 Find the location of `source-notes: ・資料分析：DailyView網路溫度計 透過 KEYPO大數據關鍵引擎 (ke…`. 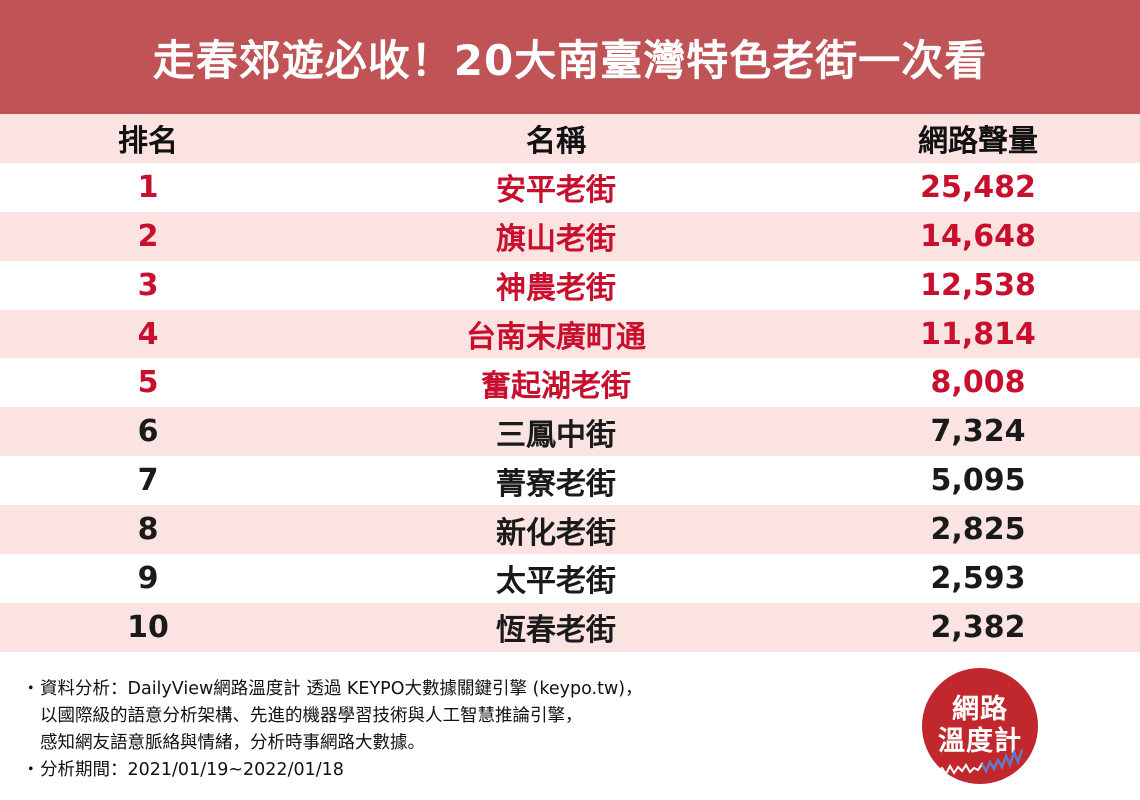

source-notes: ・資料分析：DailyView網路溫度計 透過 KEYPO大數據關鍵引擎 (ke… is located at coordinates (332, 730).